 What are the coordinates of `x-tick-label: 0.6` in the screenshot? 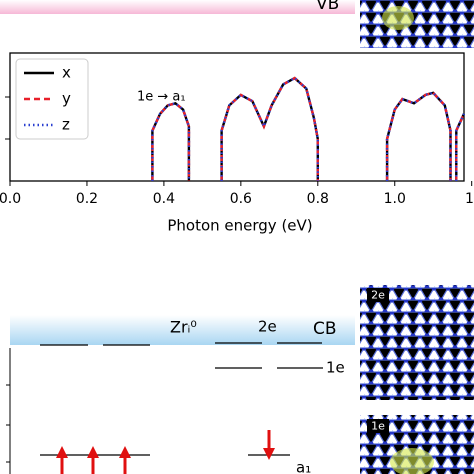 It's located at (241, 199).